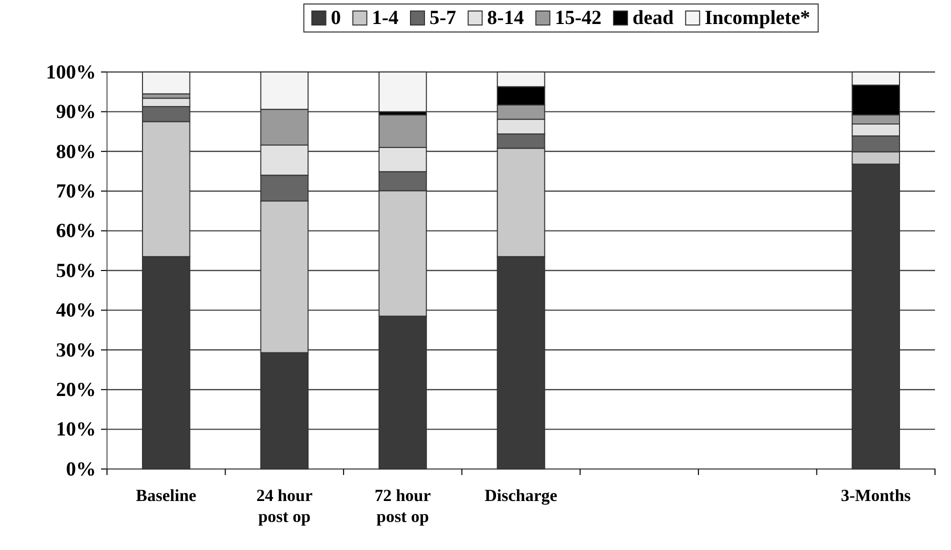 The image size is (951, 550). What do you see at coordinates (442, 18) in the screenshot?
I see `legend-label: 5-7` at bounding box center [442, 18].